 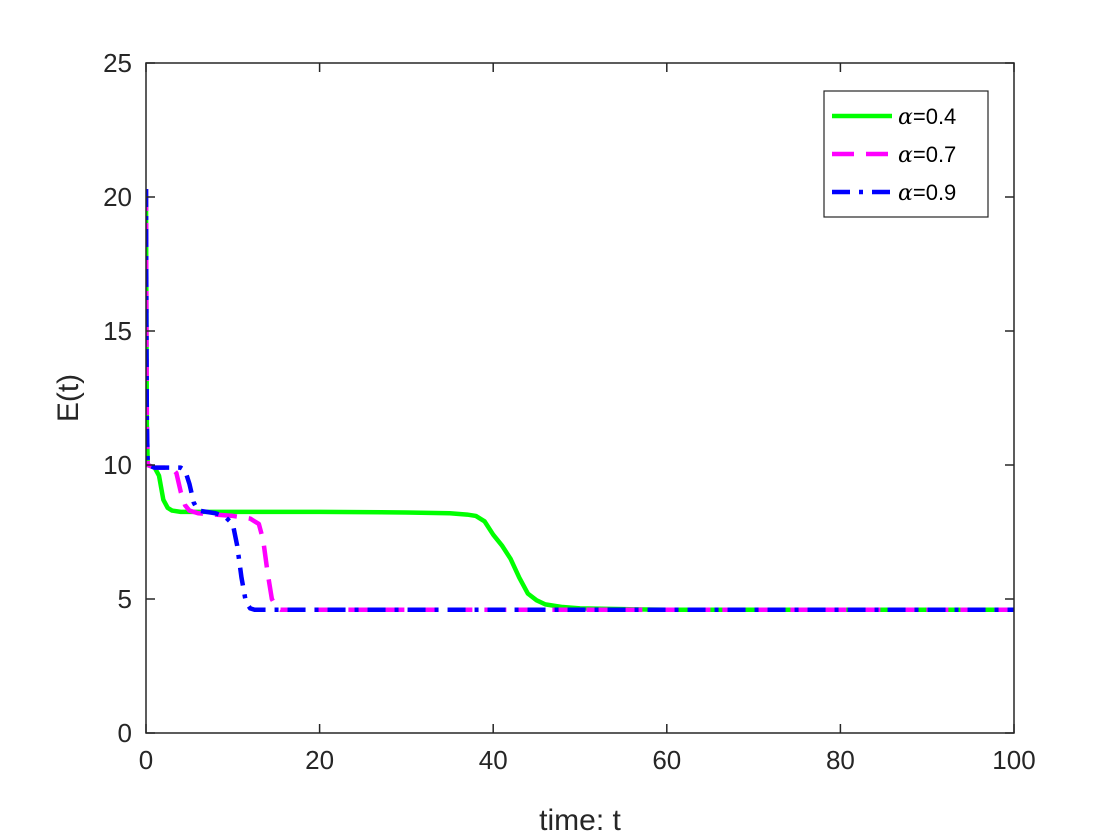 I want to click on x-tick-label: 20, so click(x=319, y=760).